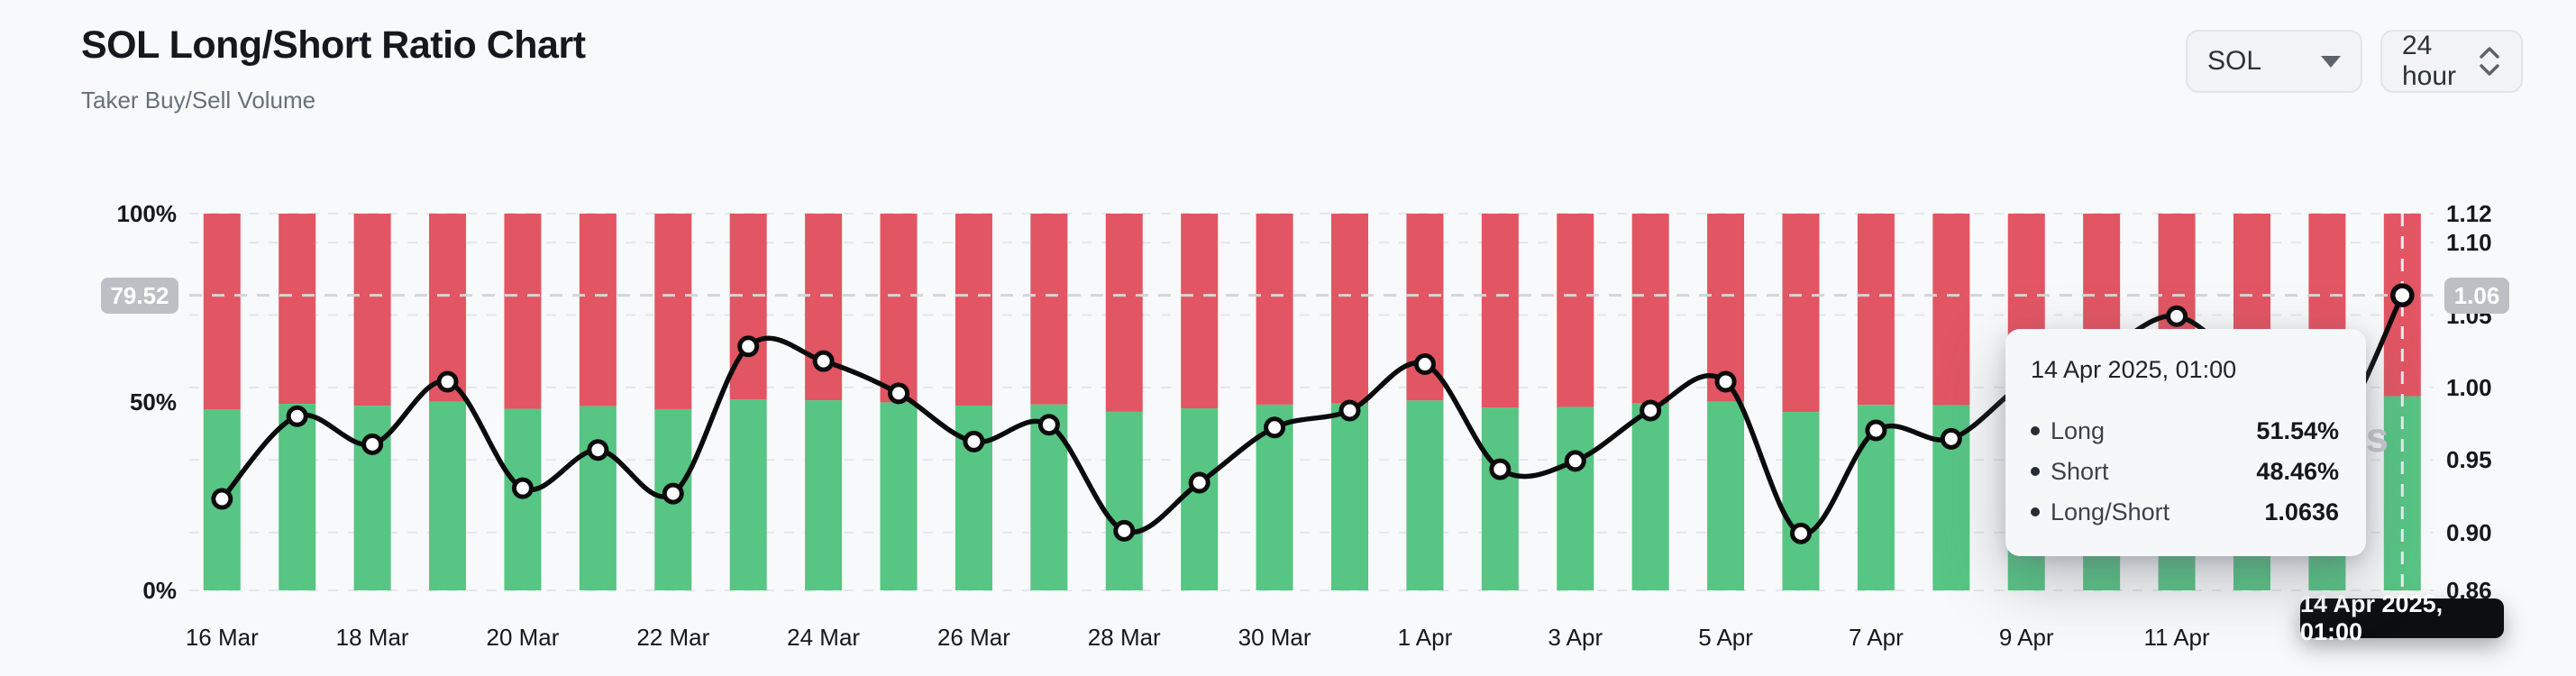  What do you see at coordinates (198, 100) in the screenshot?
I see `page-subtitle: Taker Buy/Sell Volume` at bounding box center [198, 100].